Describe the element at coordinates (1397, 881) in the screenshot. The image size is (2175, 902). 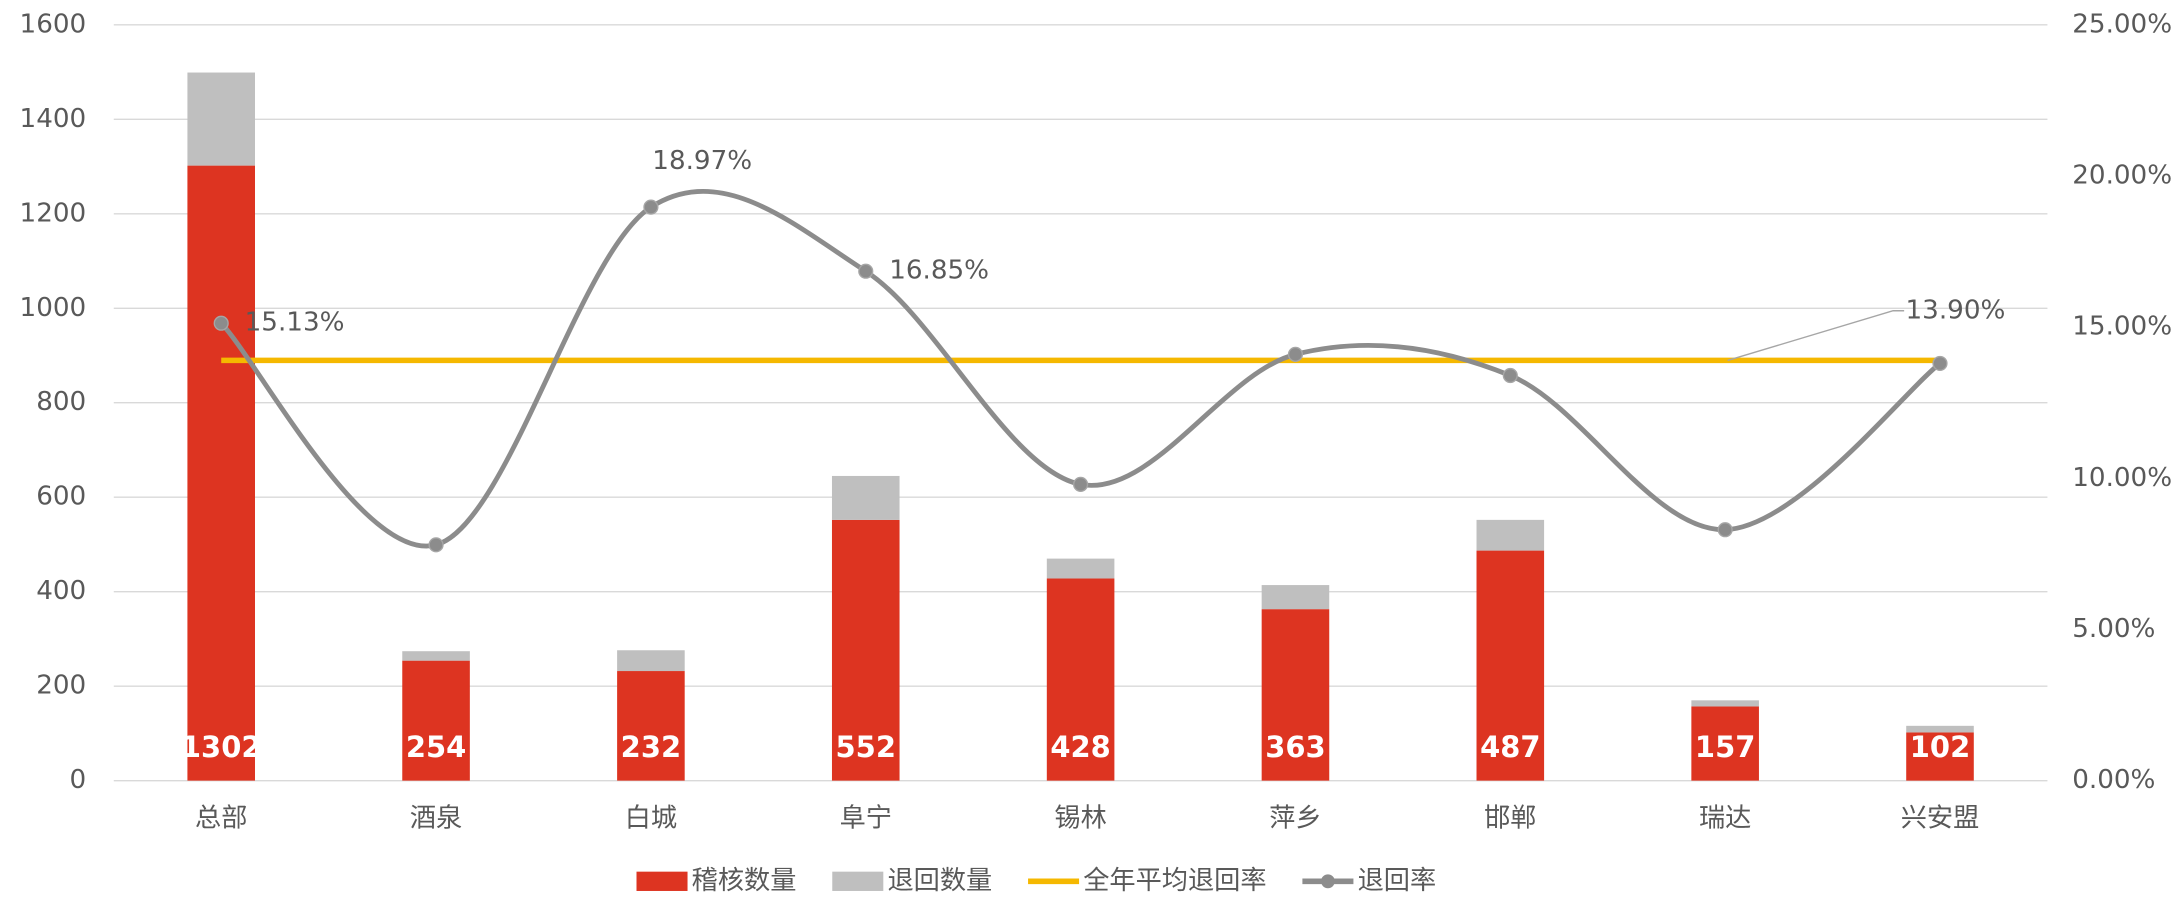
I see `legend-label: 退回率` at that location.